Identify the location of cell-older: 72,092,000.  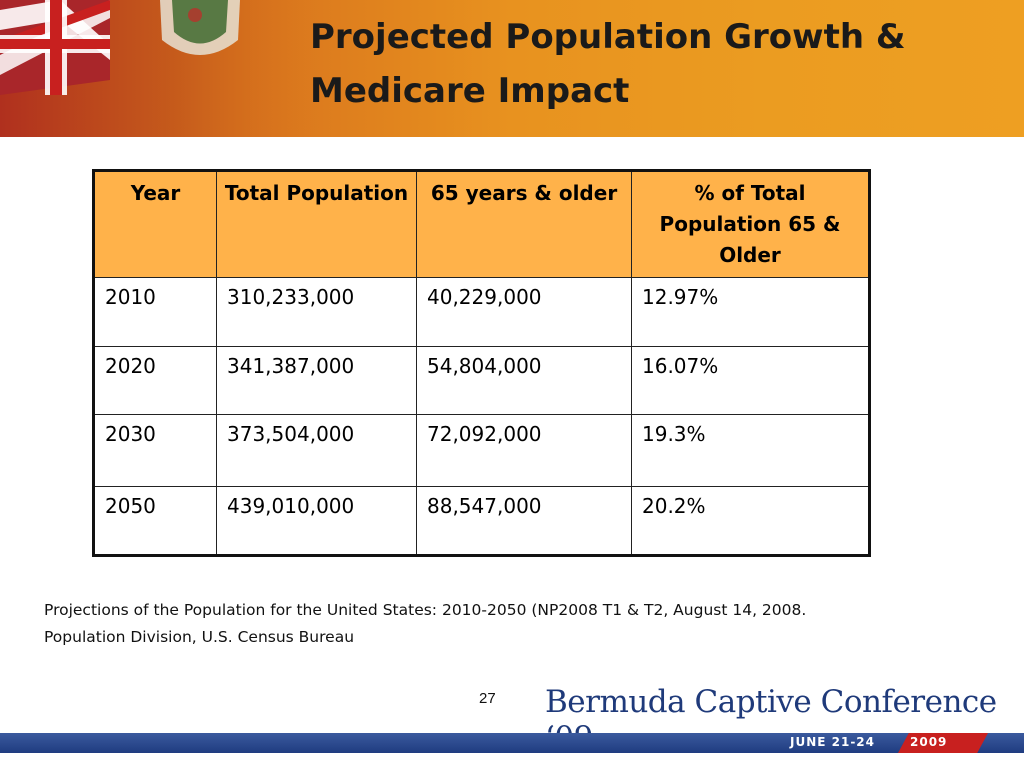
(524, 450).